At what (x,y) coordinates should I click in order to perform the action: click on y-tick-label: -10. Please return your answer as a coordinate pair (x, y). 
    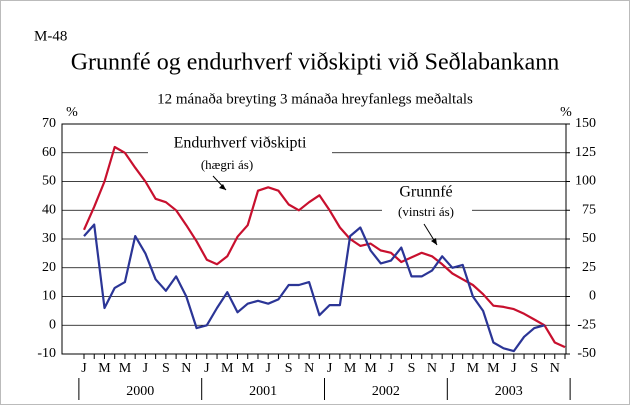
    Looking at the image, I should click on (46, 353).